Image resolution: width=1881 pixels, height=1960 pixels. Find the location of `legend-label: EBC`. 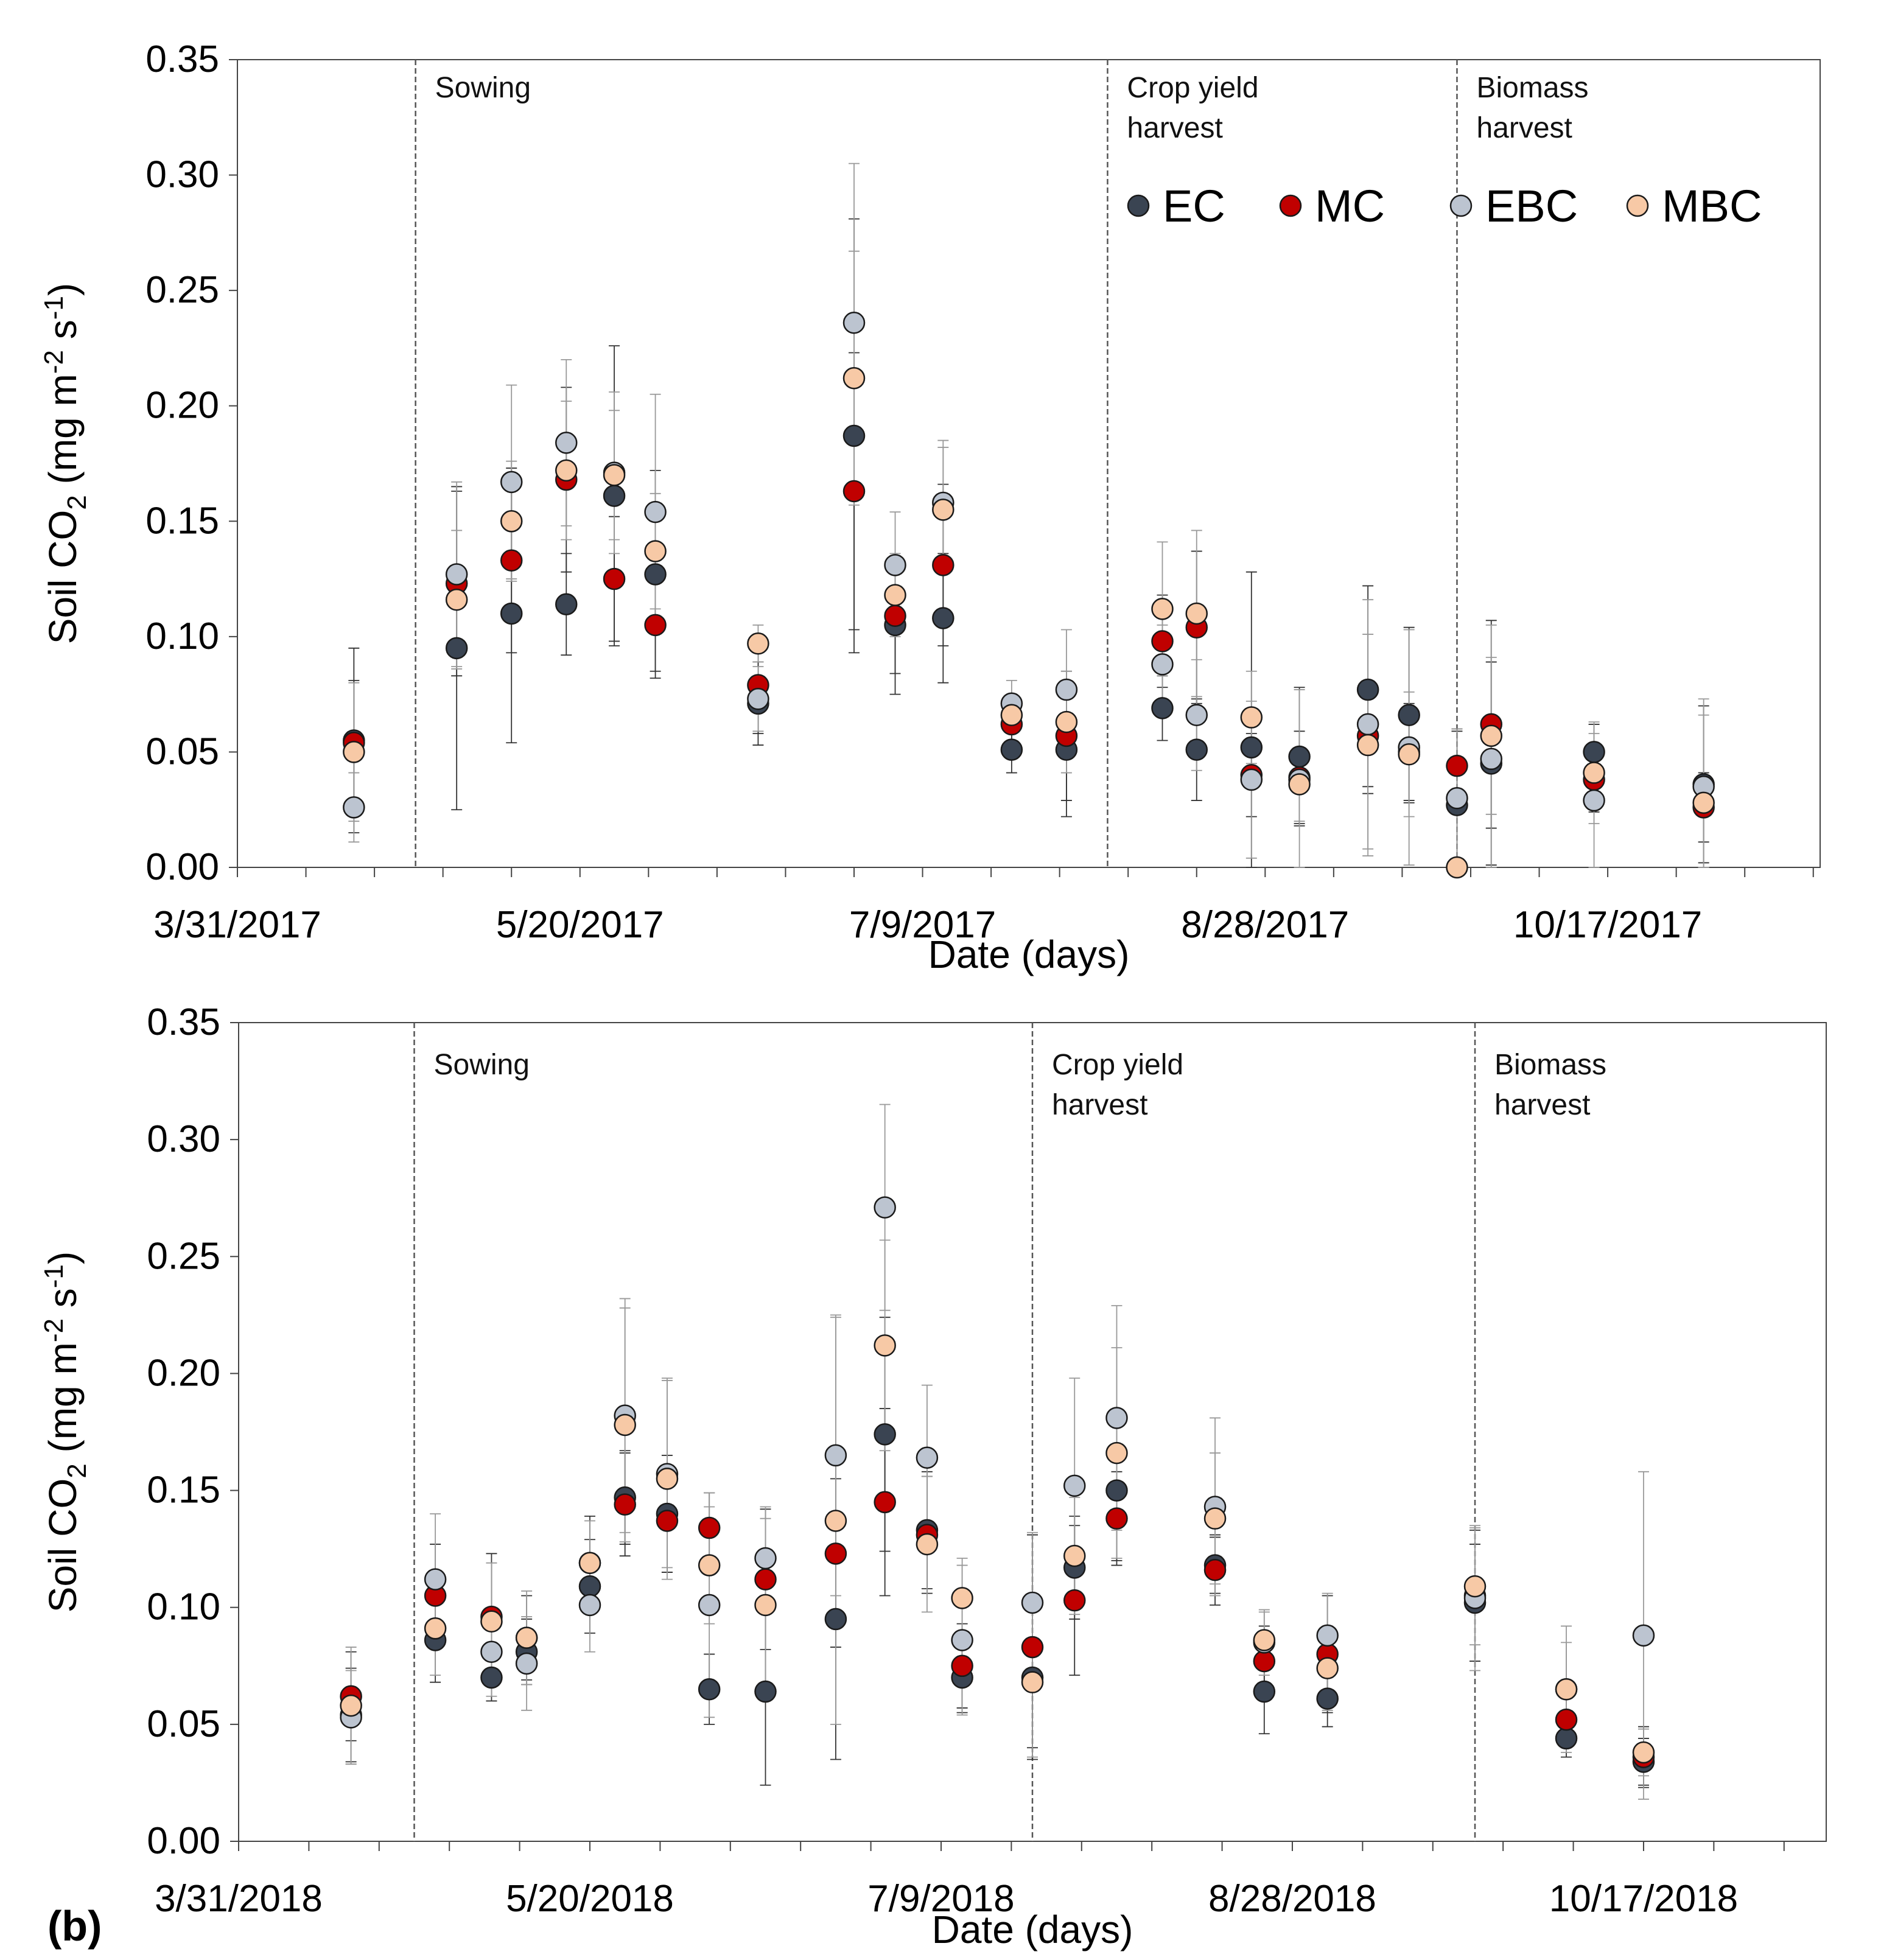

legend-label: EBC is located at coordinates (1531, 206).